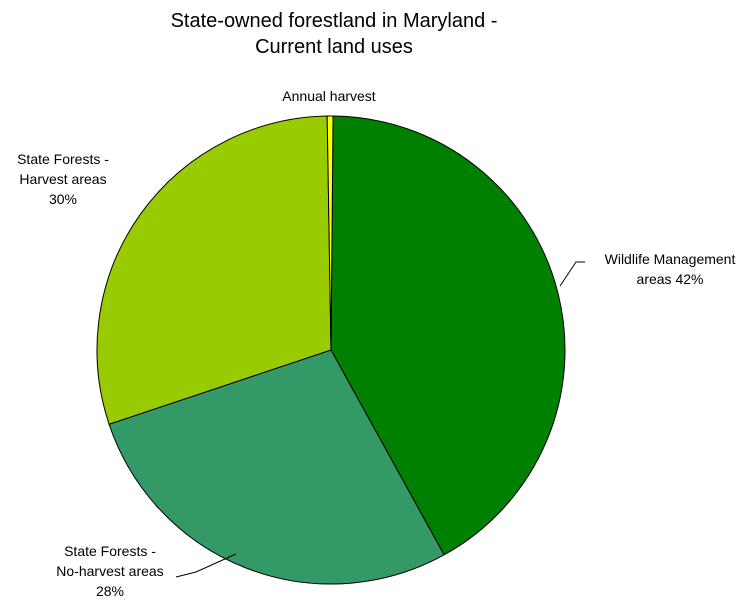 The height and width of the screenshot is (607, 756). I want to click on slice-label-1-line-2: areas 42%, so click(670, 279).